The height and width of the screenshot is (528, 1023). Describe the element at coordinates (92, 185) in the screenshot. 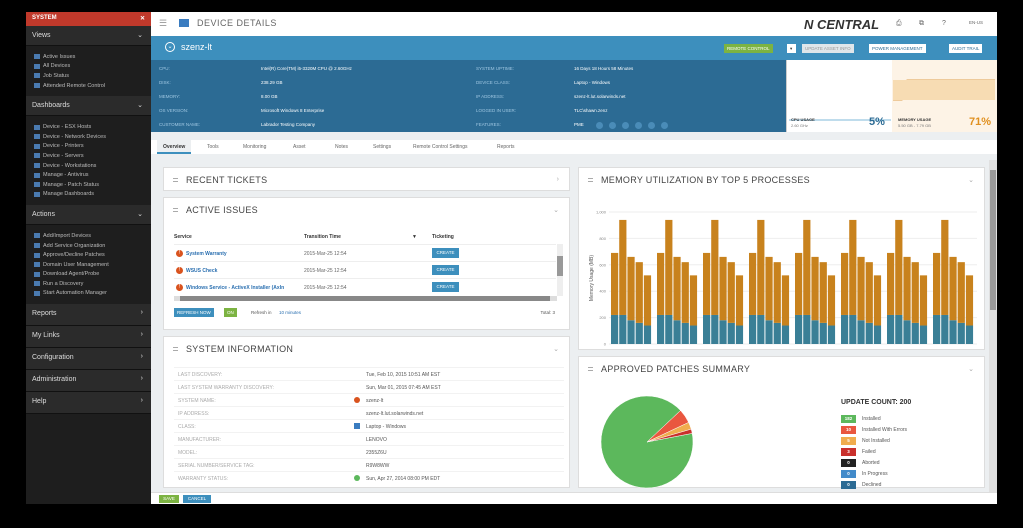

I see `sidebar-item-manage-patch-status: Manage - Patch Status` at that location.